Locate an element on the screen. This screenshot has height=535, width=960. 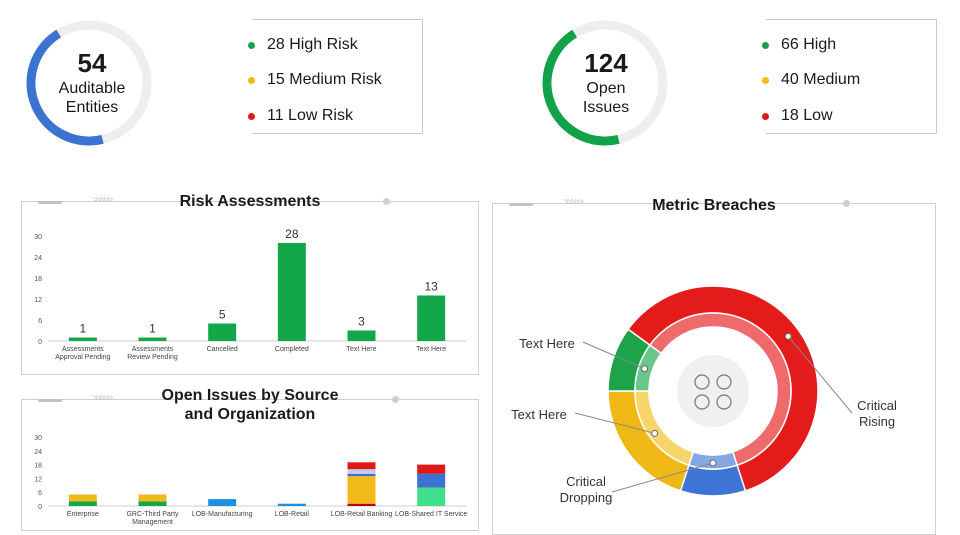
open-issues-legend is located at coordinates (851, 76).